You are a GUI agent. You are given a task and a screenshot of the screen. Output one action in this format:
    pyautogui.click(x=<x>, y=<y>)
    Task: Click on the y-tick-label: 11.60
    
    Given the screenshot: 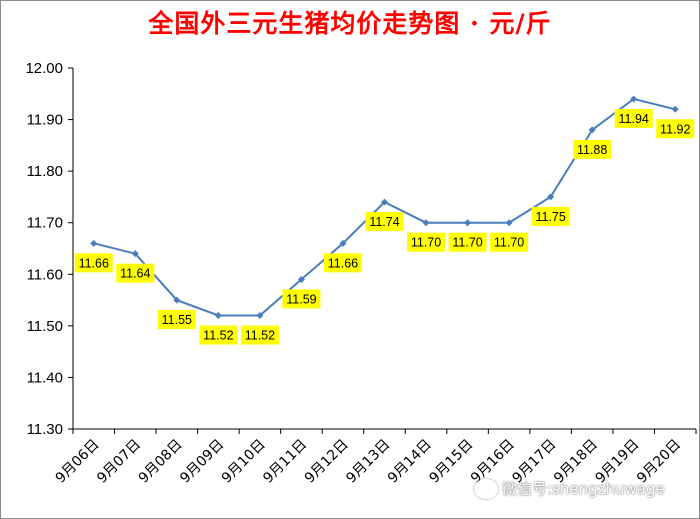 What is the action you would take?
    pyautogui.click(x=45, y=274)
    